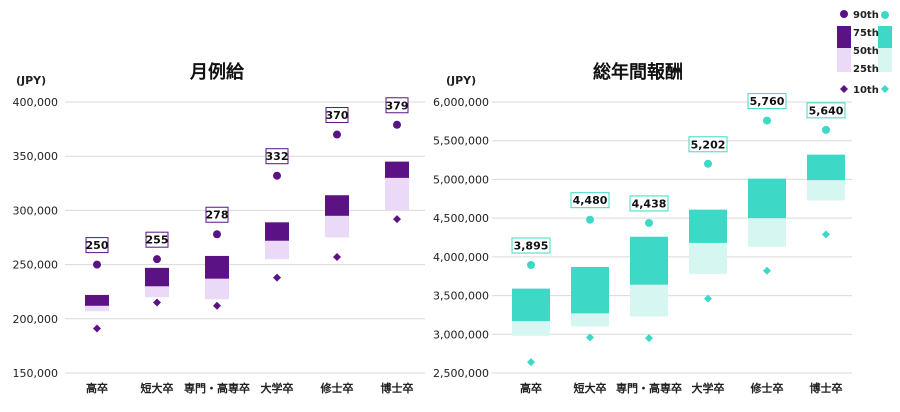 Image resolution: width=900 pixels, height=412 pixels. Describe the element at coordinates (844, 60) in the screenshot. I see `legend-lower-box-purple` at that location.